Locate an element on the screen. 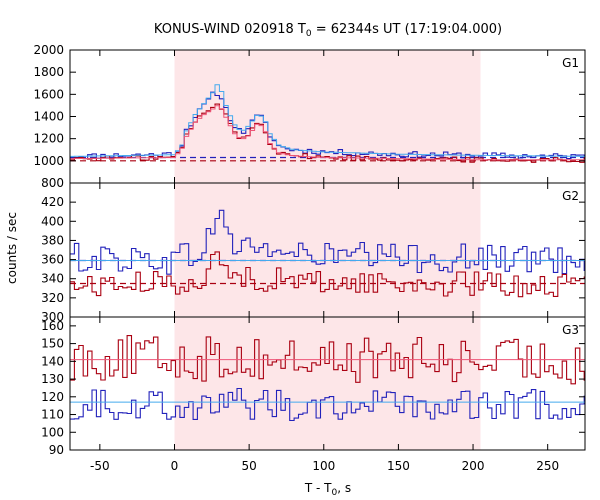 This screenshot has height=500, width=600. x-tick-label: 150 is located at coordinates (398, 466).